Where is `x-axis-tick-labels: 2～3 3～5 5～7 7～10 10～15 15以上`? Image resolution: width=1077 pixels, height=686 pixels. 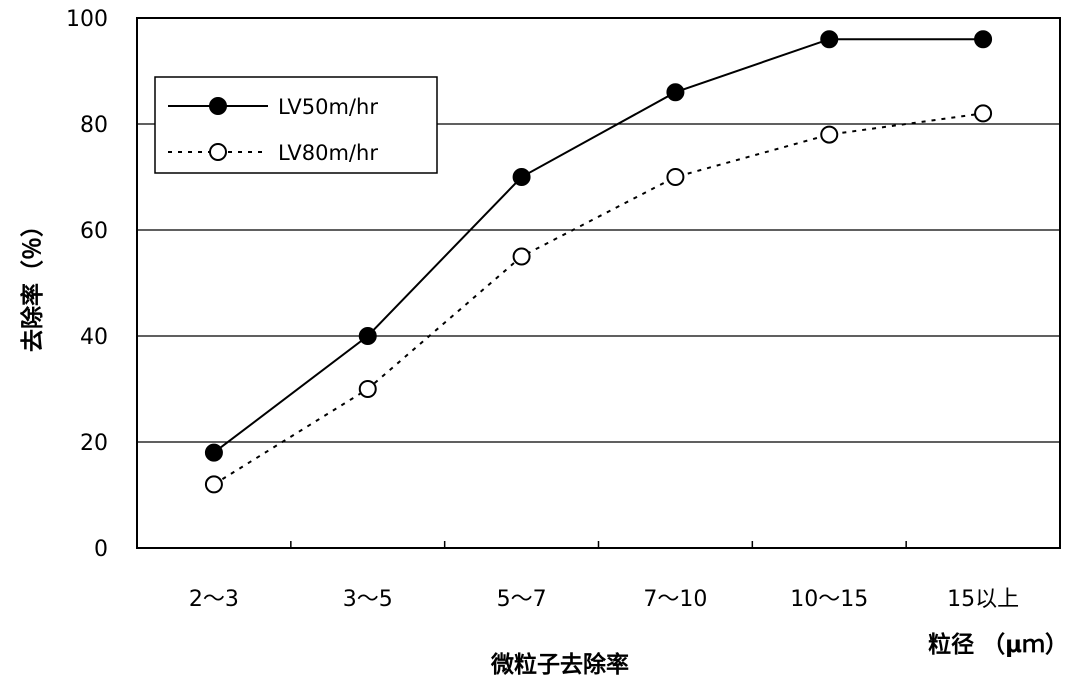
x-axis-tick-labels: 2～3 3～5 5～7 7～10 10～15 15以上 is located at coordinates (604, 599).